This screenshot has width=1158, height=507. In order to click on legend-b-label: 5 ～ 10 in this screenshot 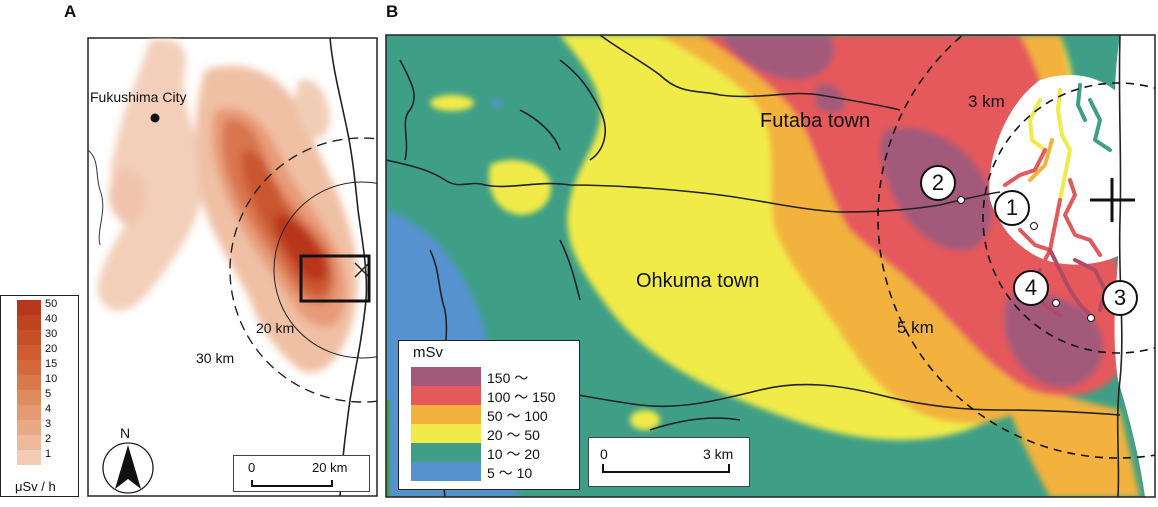, I will do `click(510, 473)`.